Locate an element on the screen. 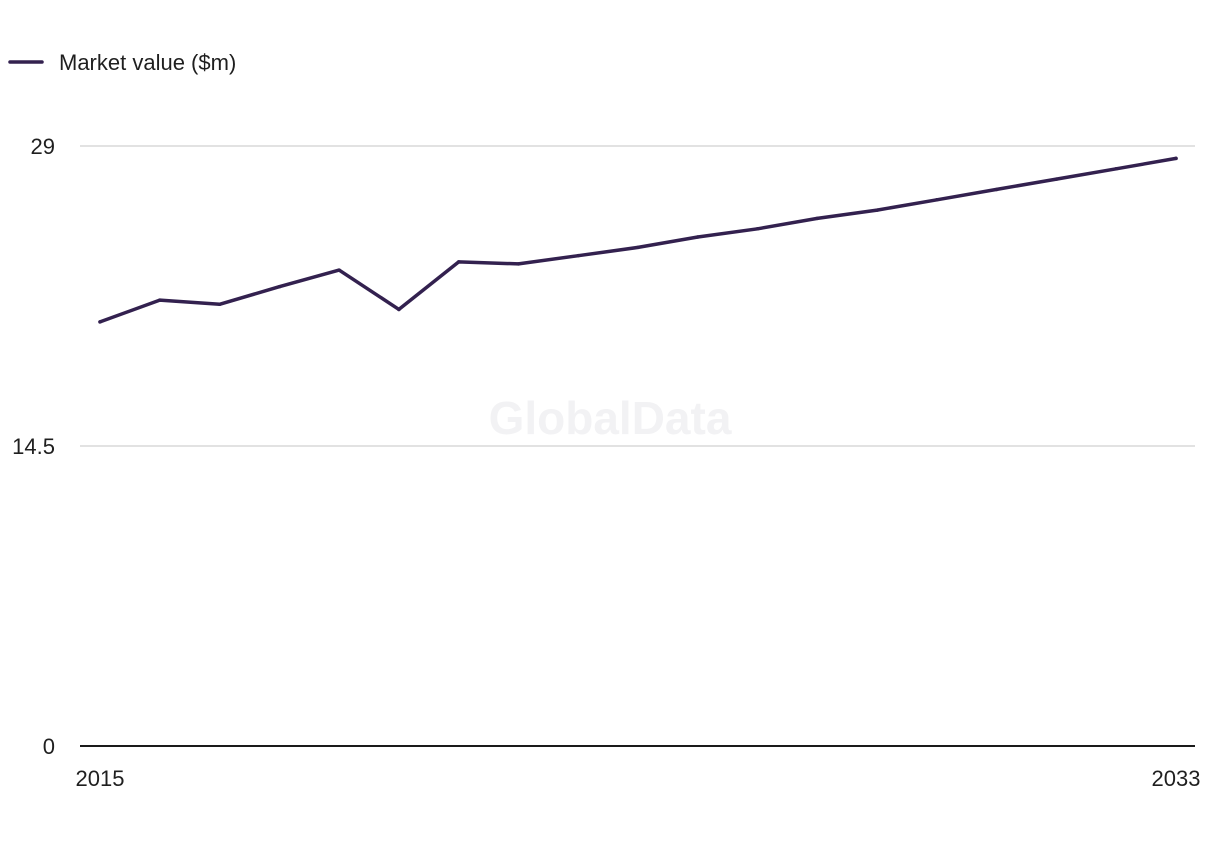 The height and width of the screenshot is (841, 1220). y-tick-label: 14.5 is located at coordinates (33, 446).